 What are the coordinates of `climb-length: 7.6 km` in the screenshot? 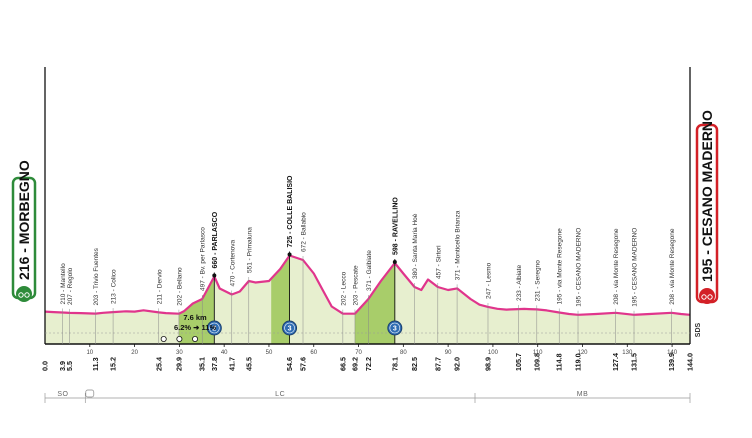 It's located at (195, 317).